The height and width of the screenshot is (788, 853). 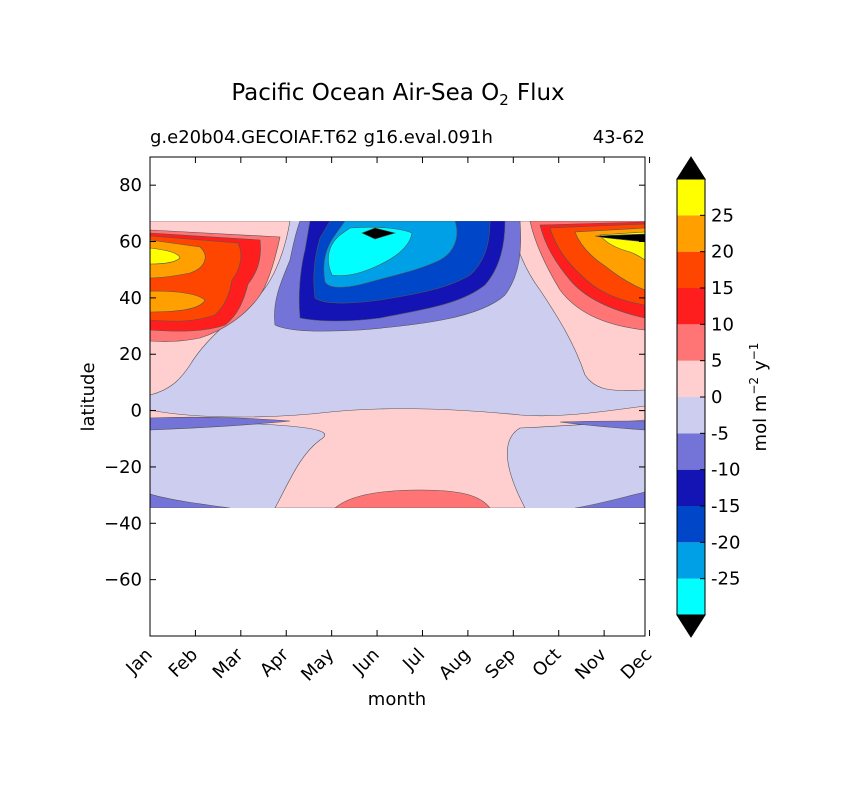 What do you see at coordinates (759, 397) in the screenshot?
I see `colorbar-label: mol m−2y−1` at bounding box center [759, 397].